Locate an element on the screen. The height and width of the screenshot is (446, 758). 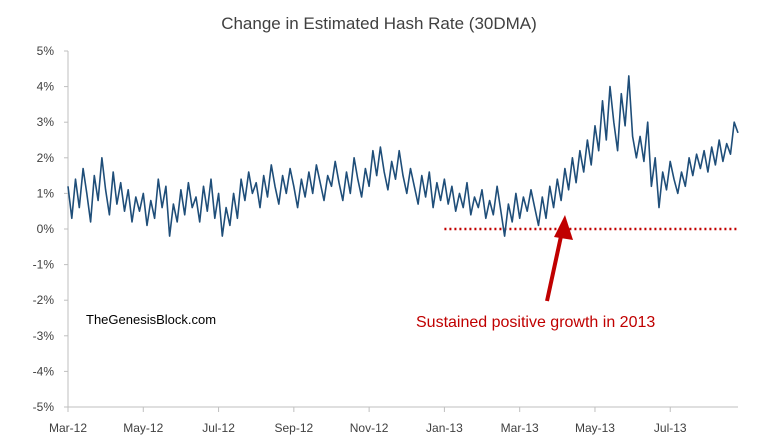
x-tick-label: Jul-13 is located at coordinates (670, 428).